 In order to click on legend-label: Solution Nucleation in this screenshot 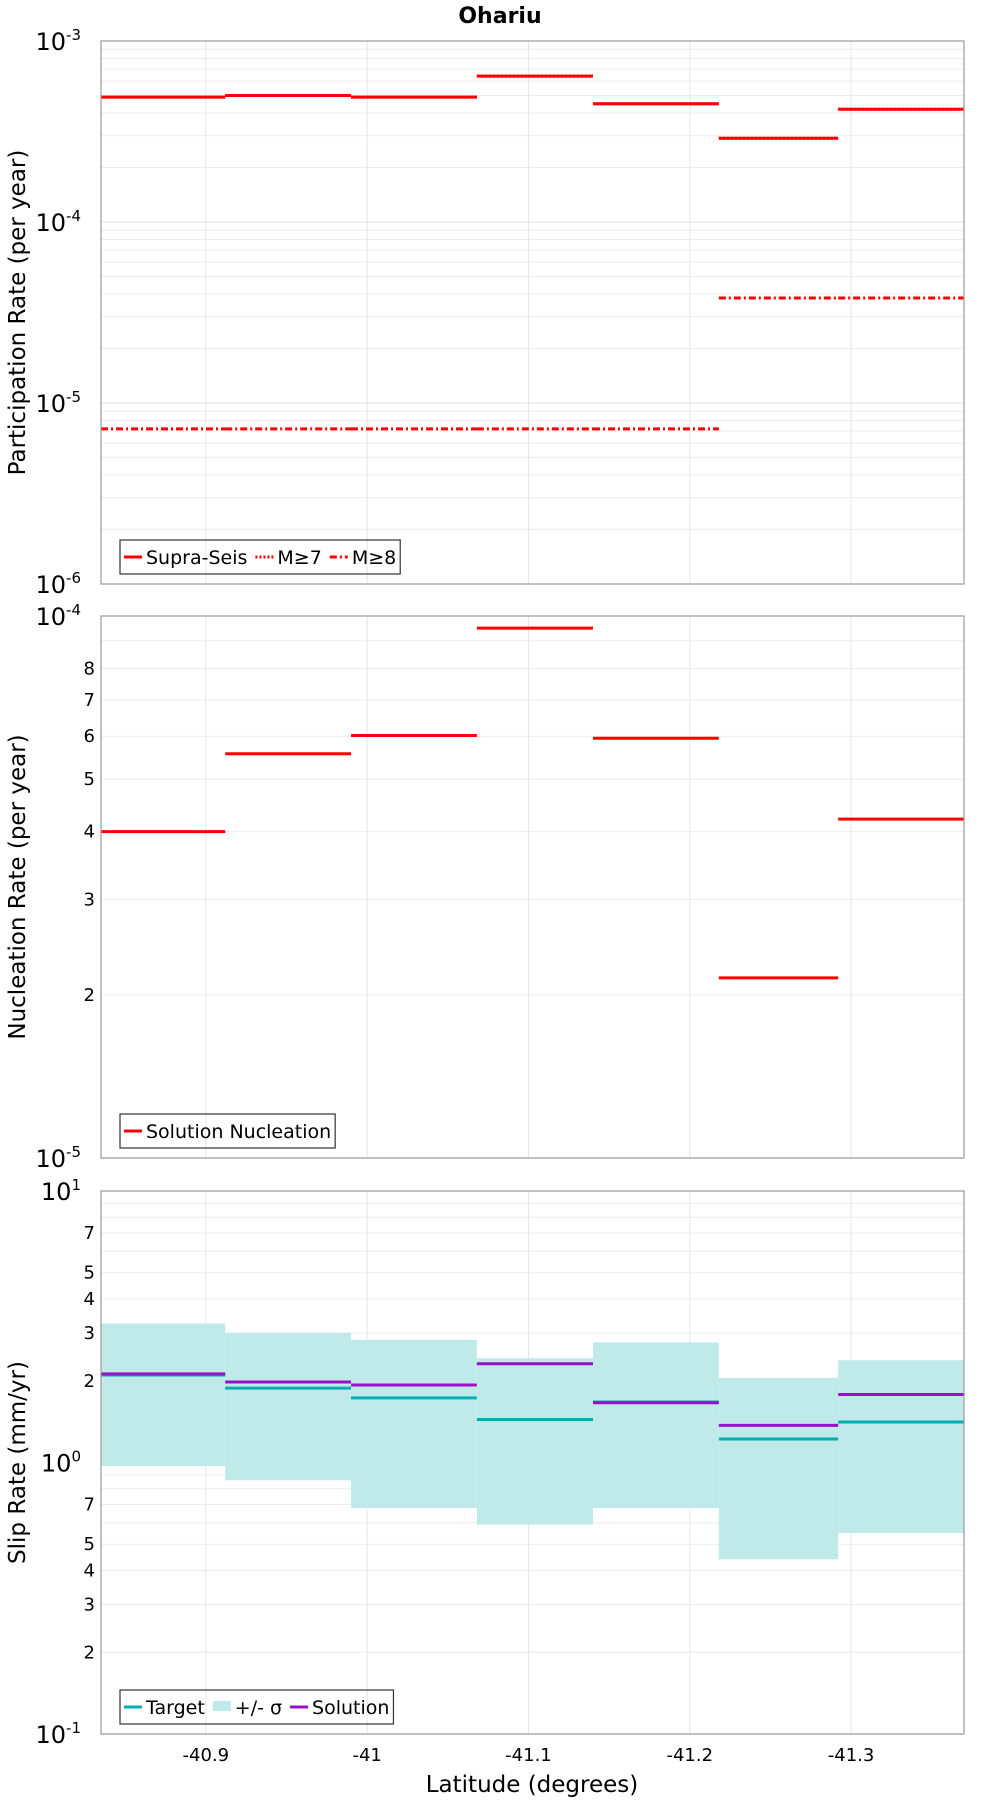, I will do `click(238, 1132)`.